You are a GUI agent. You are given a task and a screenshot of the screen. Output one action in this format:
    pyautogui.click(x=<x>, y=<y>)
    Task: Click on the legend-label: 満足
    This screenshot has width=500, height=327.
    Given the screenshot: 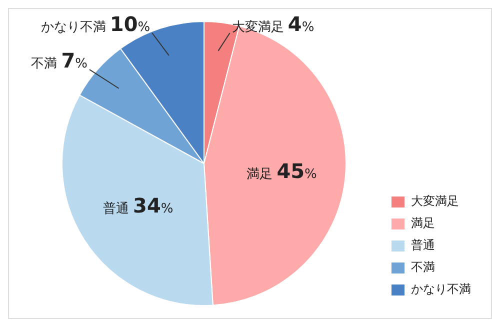 What is the action you would take?
    pyautogui.click(x=423, y=223)
    